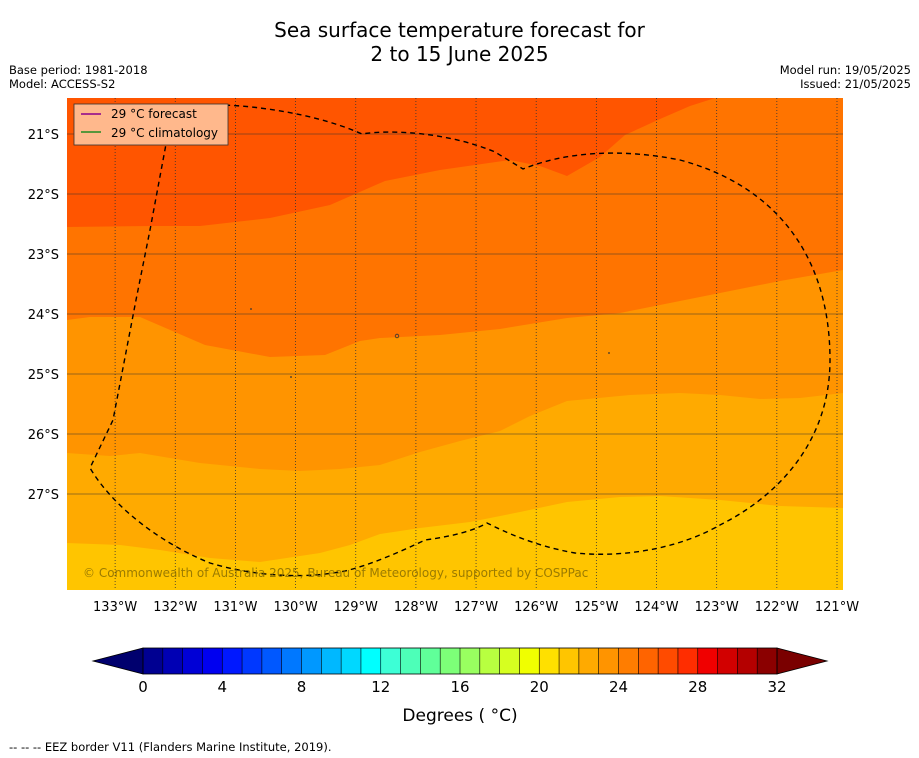 The width and height of the screenshot is (919, 758). What do you see at coordinates (802, 661) in the screenshot?
I see `colorbar-over-arrow` at bounding box center [802, 661].